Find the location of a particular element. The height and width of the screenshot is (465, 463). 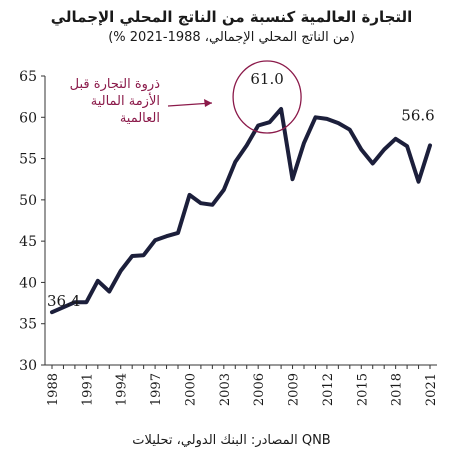

annotation-arrow-head is located at coordinates (208, 103).